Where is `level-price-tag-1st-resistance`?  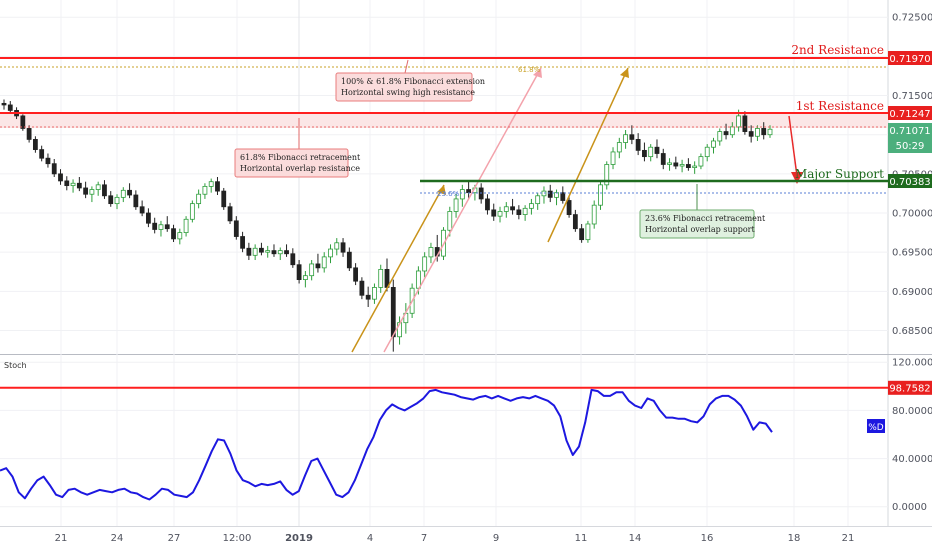 level-price-tag-1st-resistance is located at coordinates (910, 113).